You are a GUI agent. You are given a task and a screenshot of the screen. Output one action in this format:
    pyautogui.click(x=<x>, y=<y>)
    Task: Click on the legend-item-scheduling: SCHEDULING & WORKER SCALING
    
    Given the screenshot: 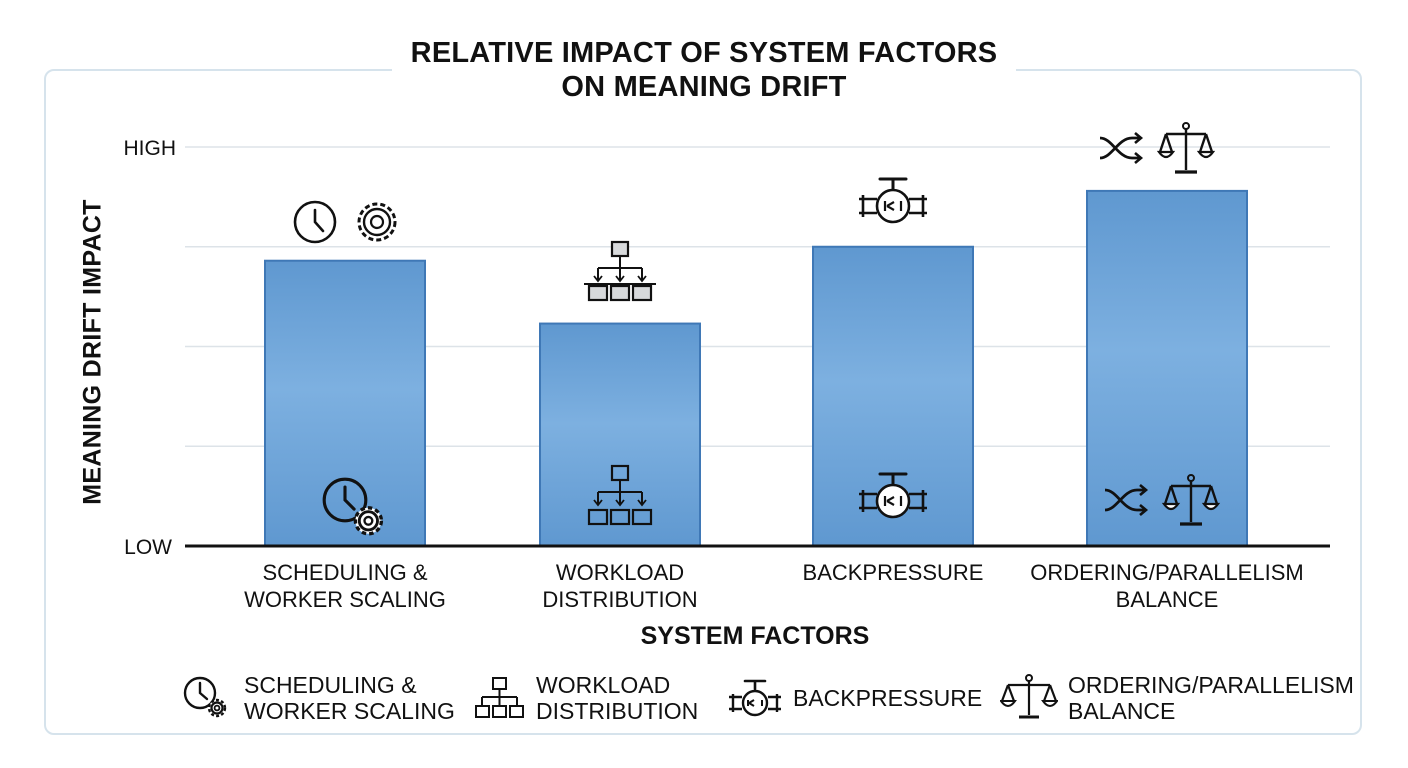 What is the action you would take?
    pyautogui.click(x=318, y=698)
    